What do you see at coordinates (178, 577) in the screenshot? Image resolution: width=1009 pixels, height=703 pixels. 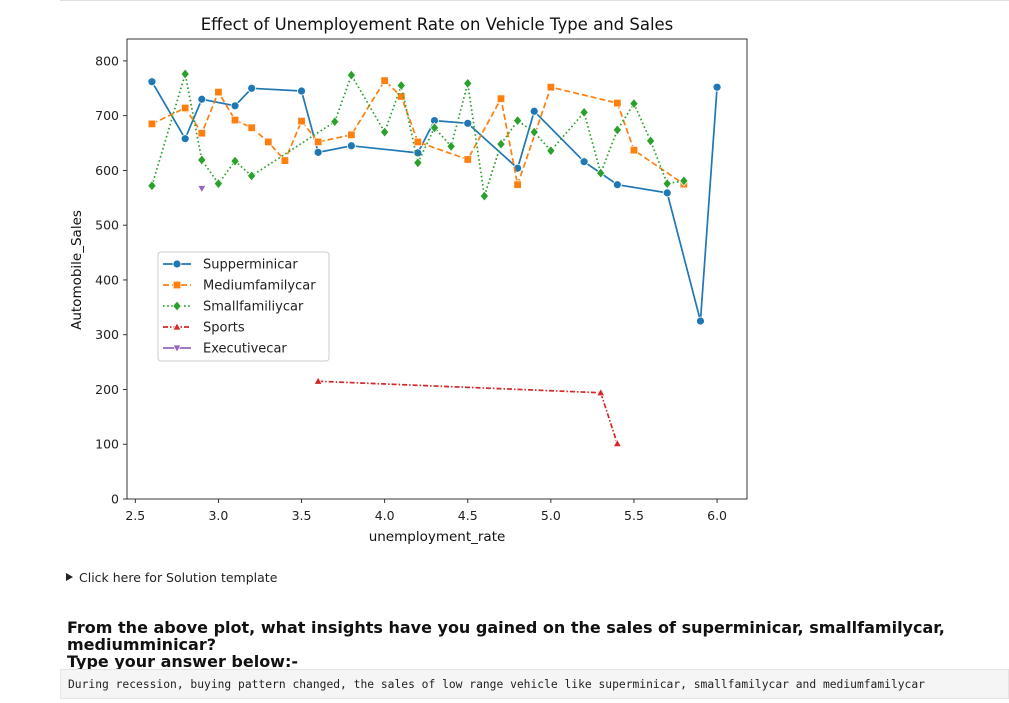 I see `solution-toggle-label: Click here for Solution template` at bounding box center [178, 577].